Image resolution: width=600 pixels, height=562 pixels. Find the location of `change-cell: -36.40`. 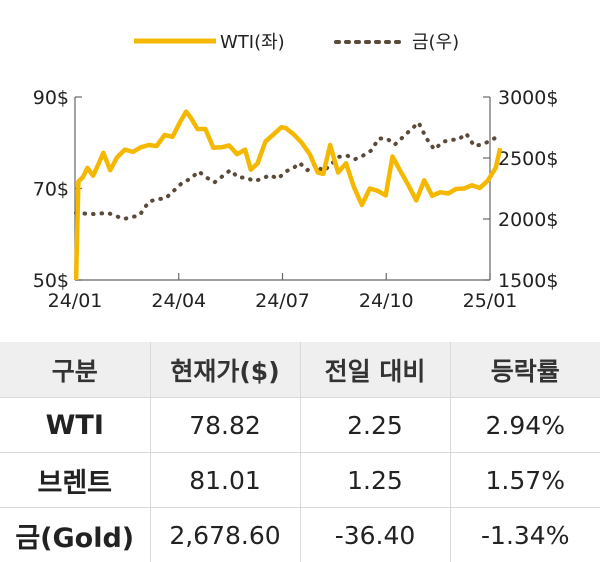

change-cell: -36.40 is located at coordinates (375, 535).